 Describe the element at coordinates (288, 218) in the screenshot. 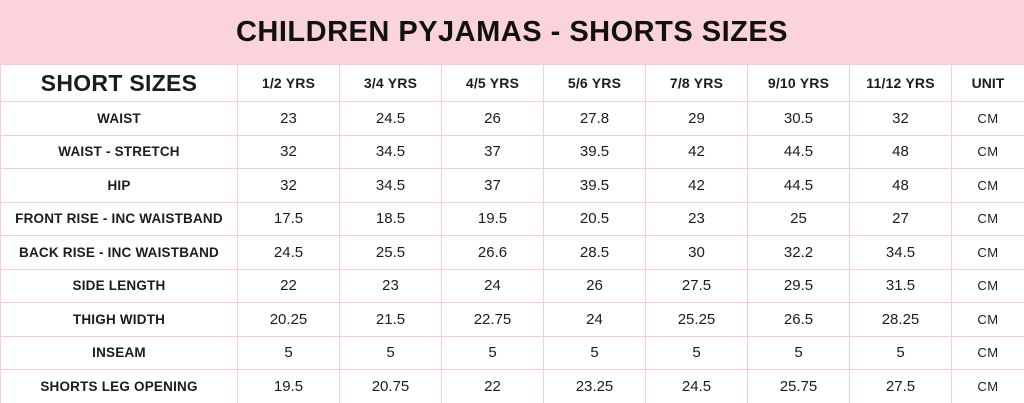

I see `value-cell: 17.5` at that location.